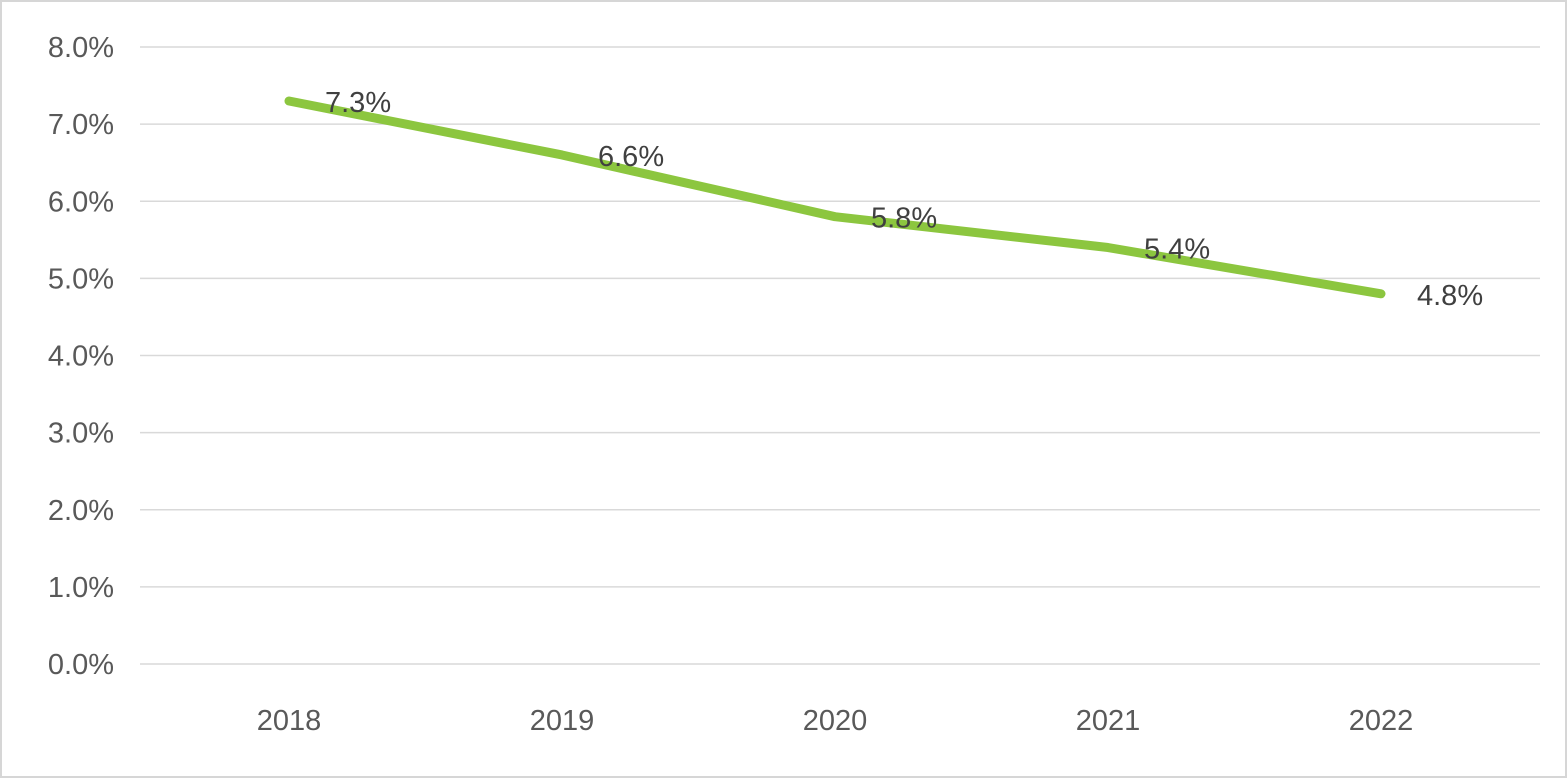 This screenshot has height=778, width=1567. What do you see at coordinates (289, 721) in the screenshot?
I see `x-axis-label: 2018` at bounding box center [289, 721].